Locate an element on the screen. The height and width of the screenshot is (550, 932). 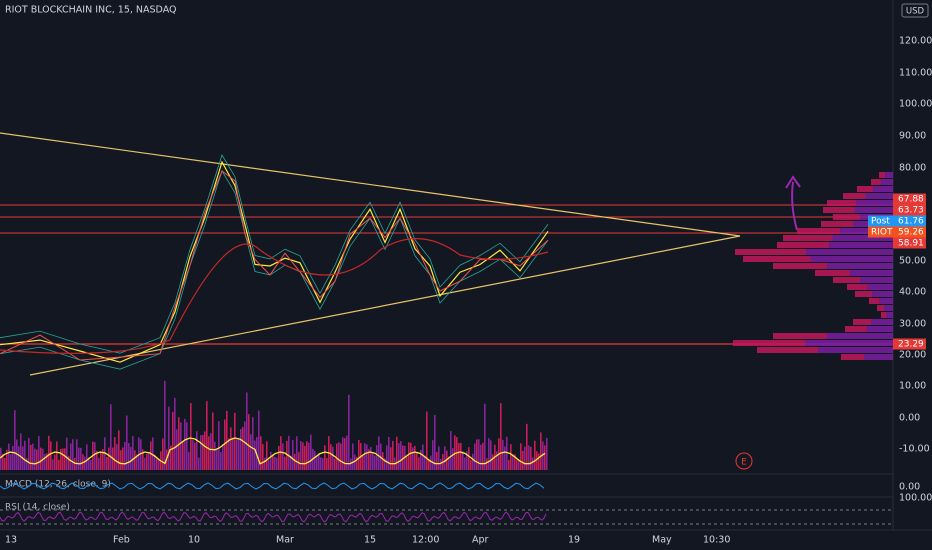
macd-axis-label: 0.00 is located at coordinates (909, 487).